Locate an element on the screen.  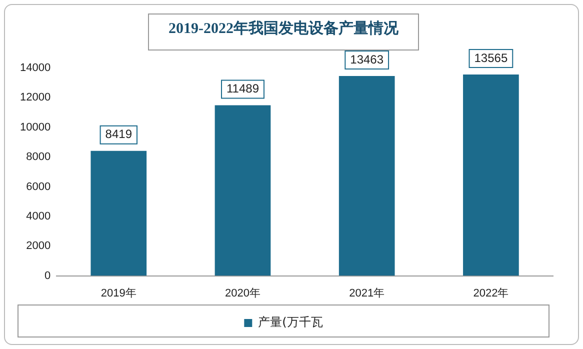
y-tick-label: 14000 is located at coordinates (35, 68).